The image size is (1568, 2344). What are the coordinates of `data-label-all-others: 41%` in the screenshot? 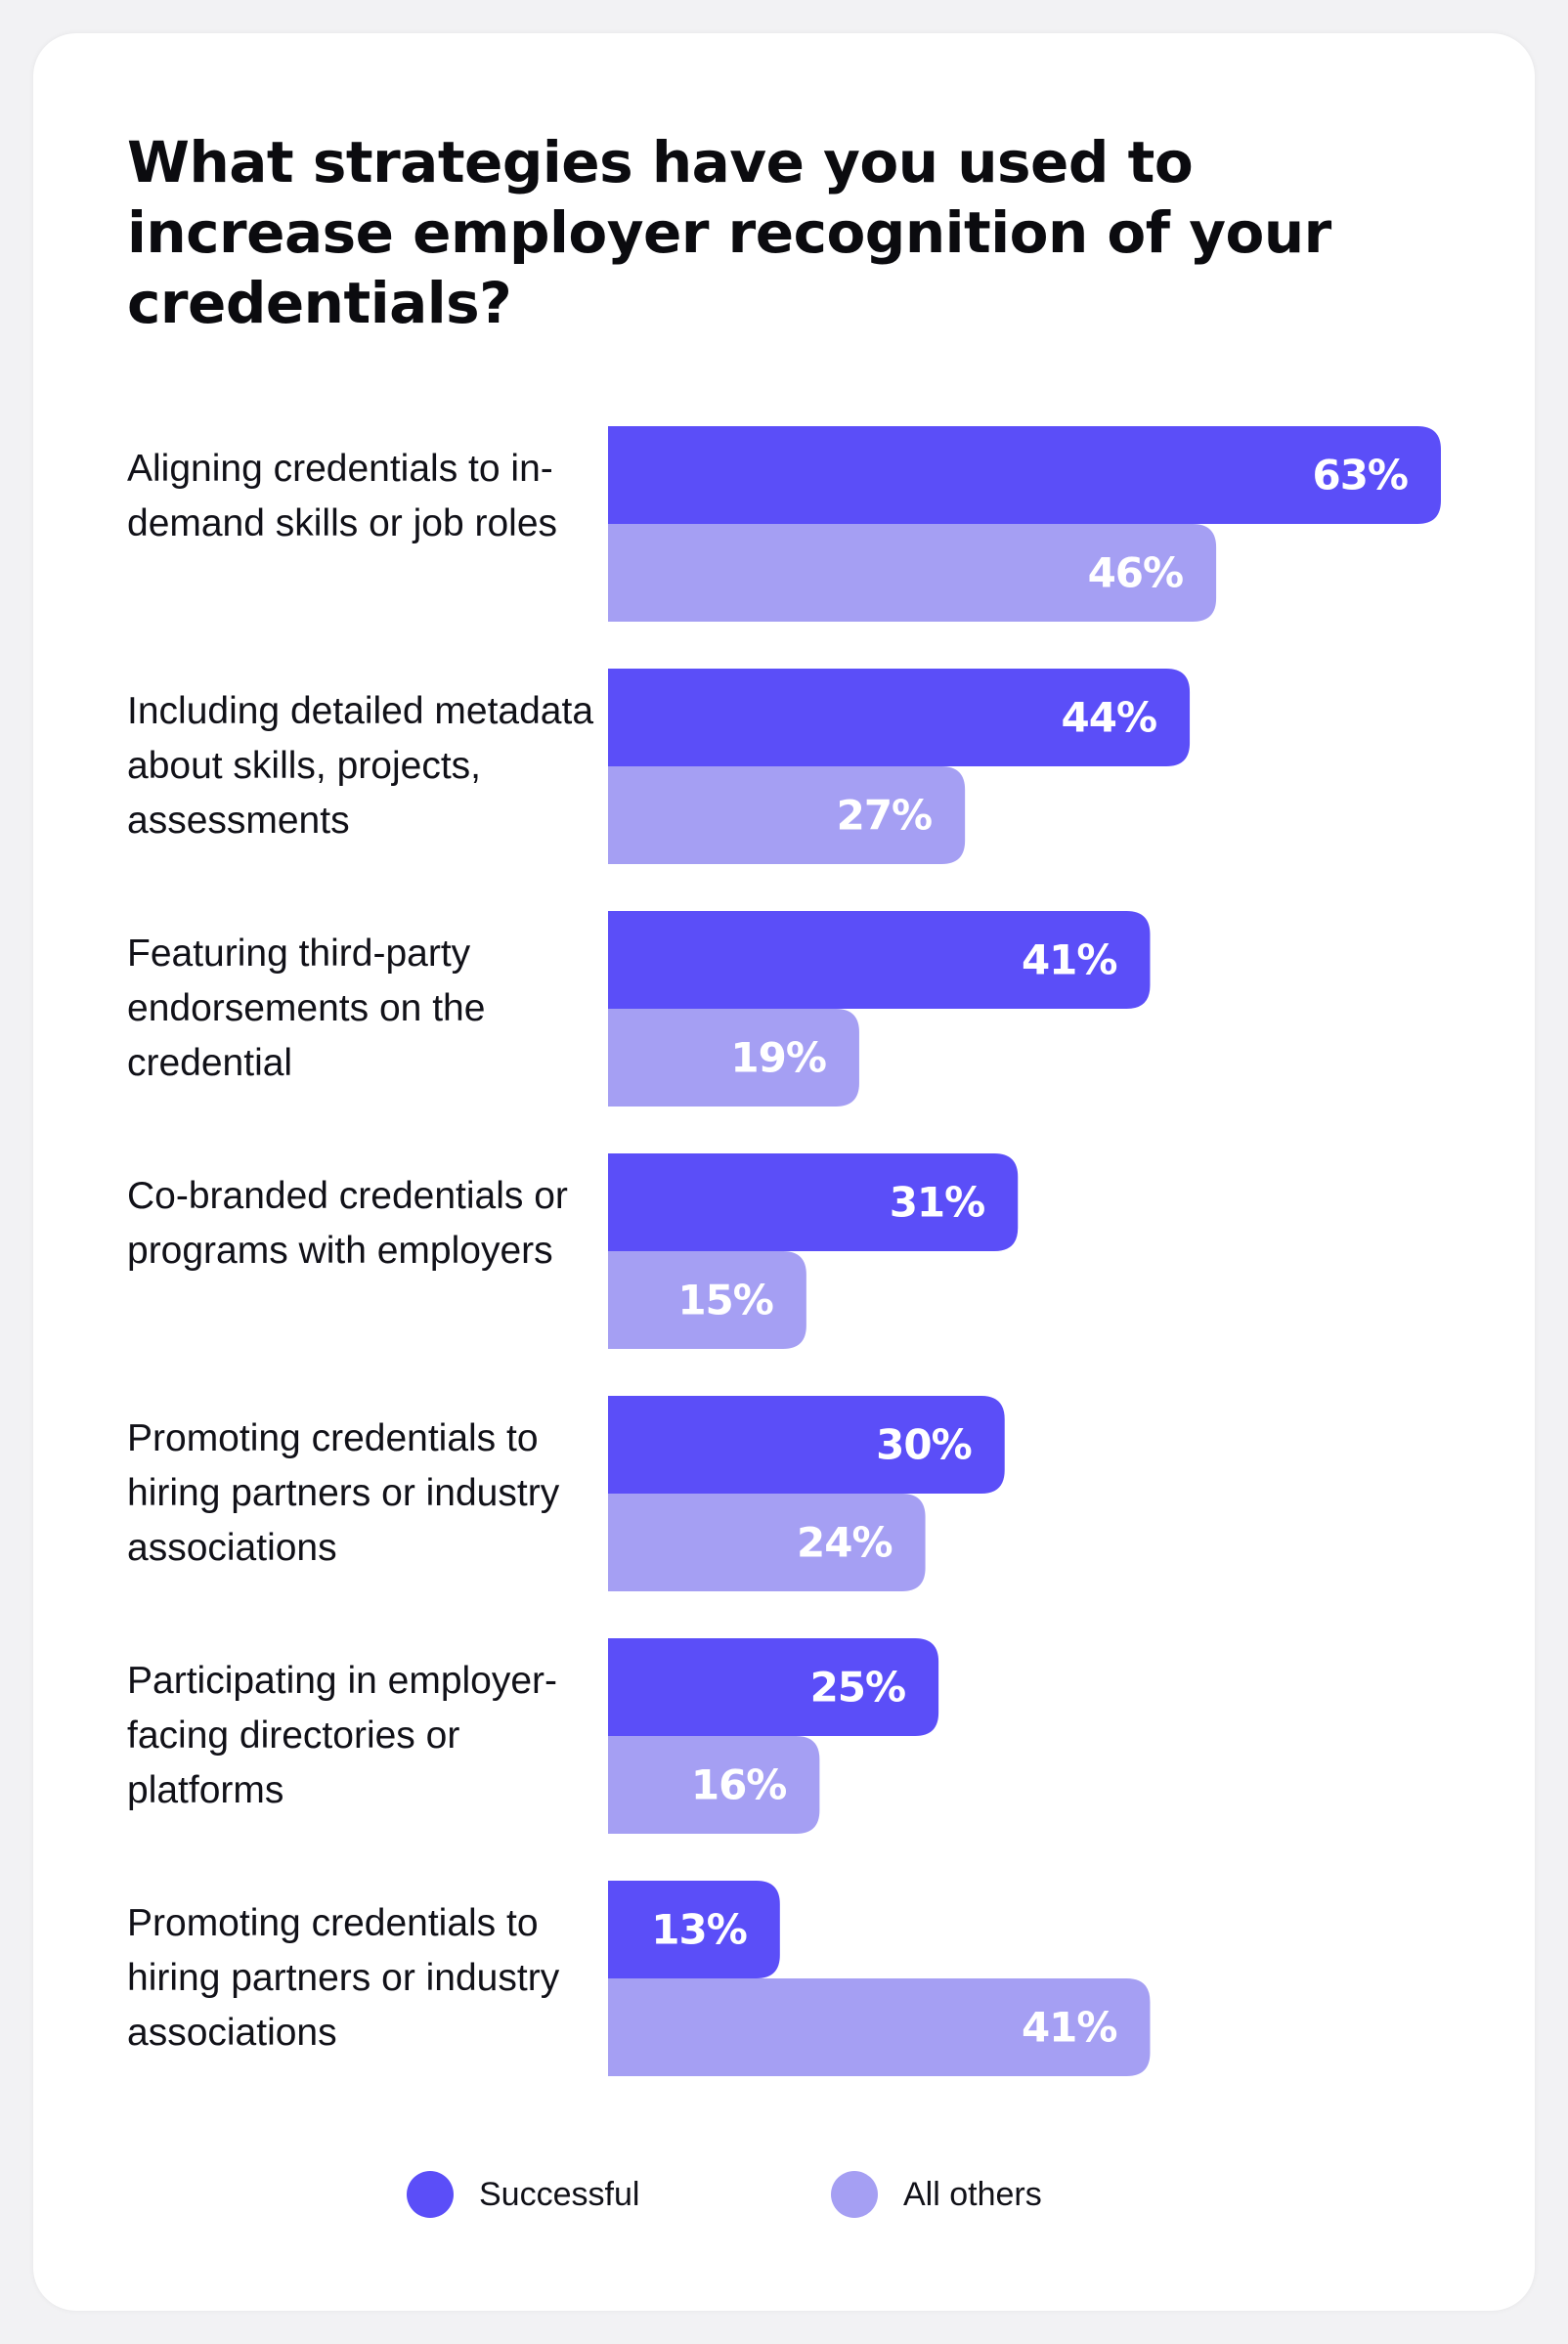 It's located at (1069, 2028).